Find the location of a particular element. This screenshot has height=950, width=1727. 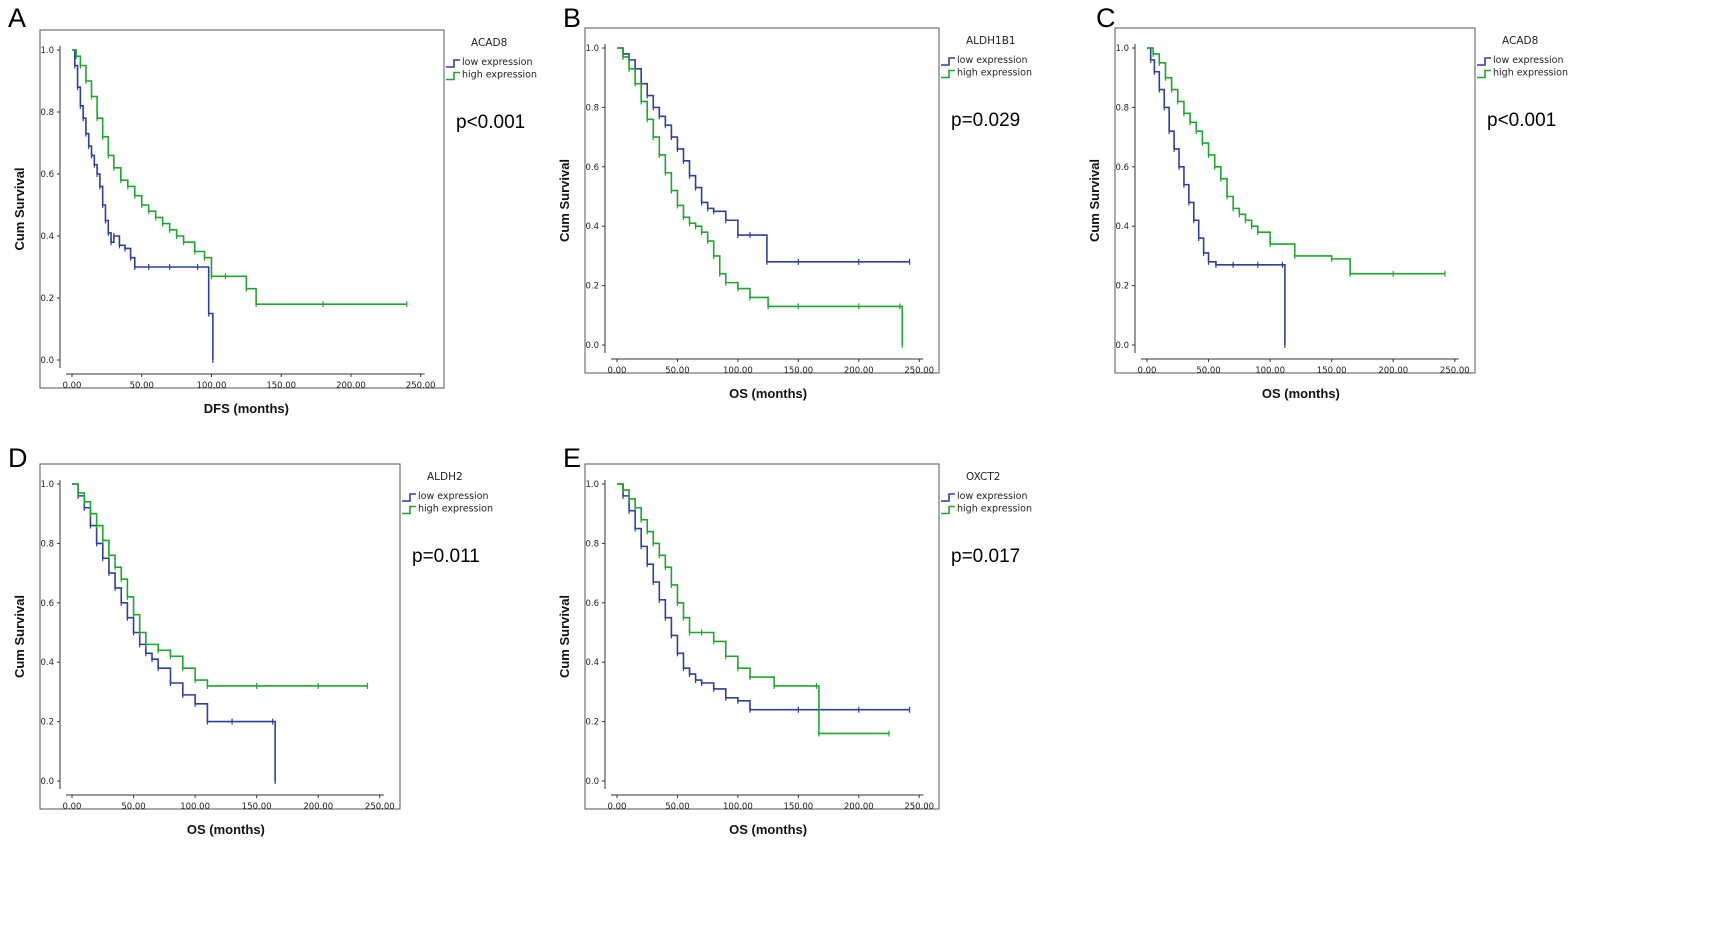

panel-letter: B is located at coordinates (572, 18).